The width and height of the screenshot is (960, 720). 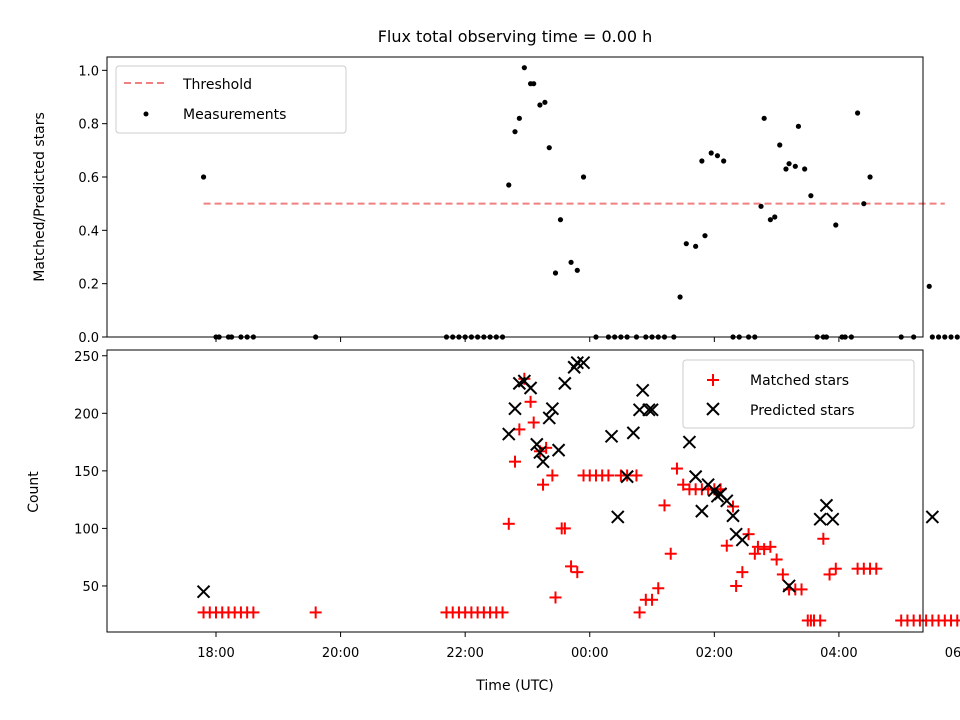 I want to click on bottom-legend: Matched stars Predicted stars, so click(x=798, y=394).